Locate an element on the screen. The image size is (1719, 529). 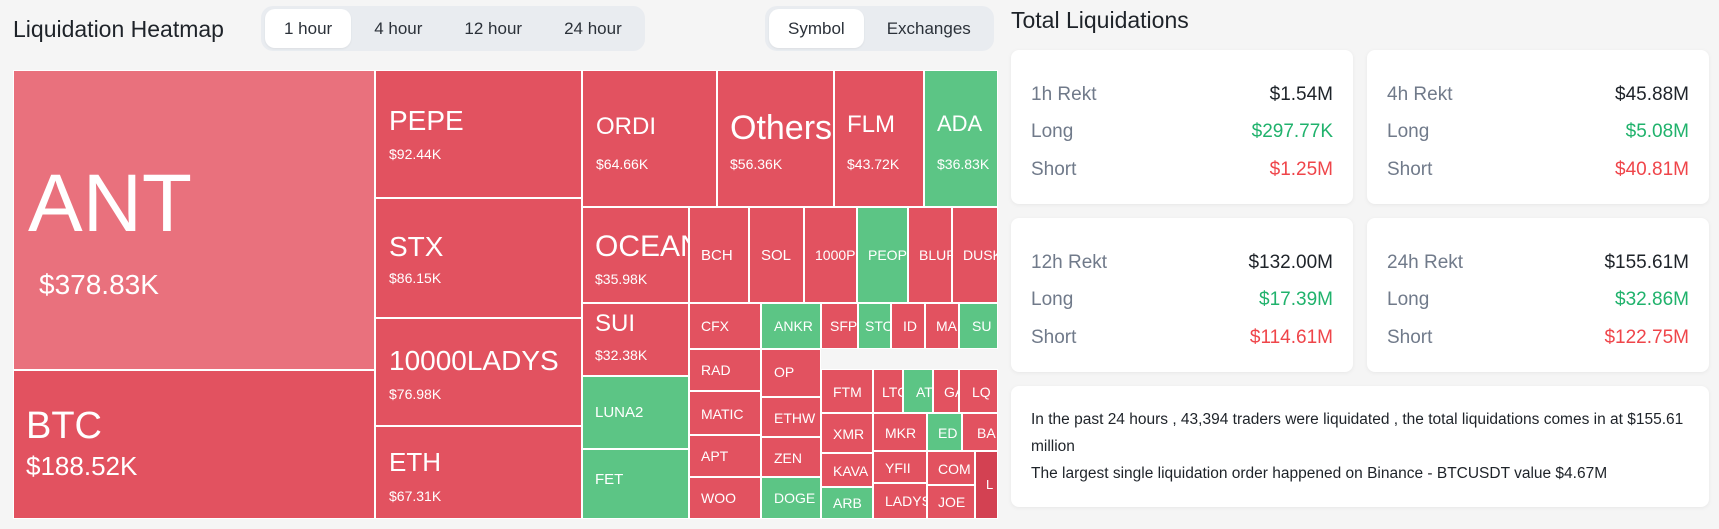
heatmap-tile: ETH $67.31K is located at coordinates (478, 472).